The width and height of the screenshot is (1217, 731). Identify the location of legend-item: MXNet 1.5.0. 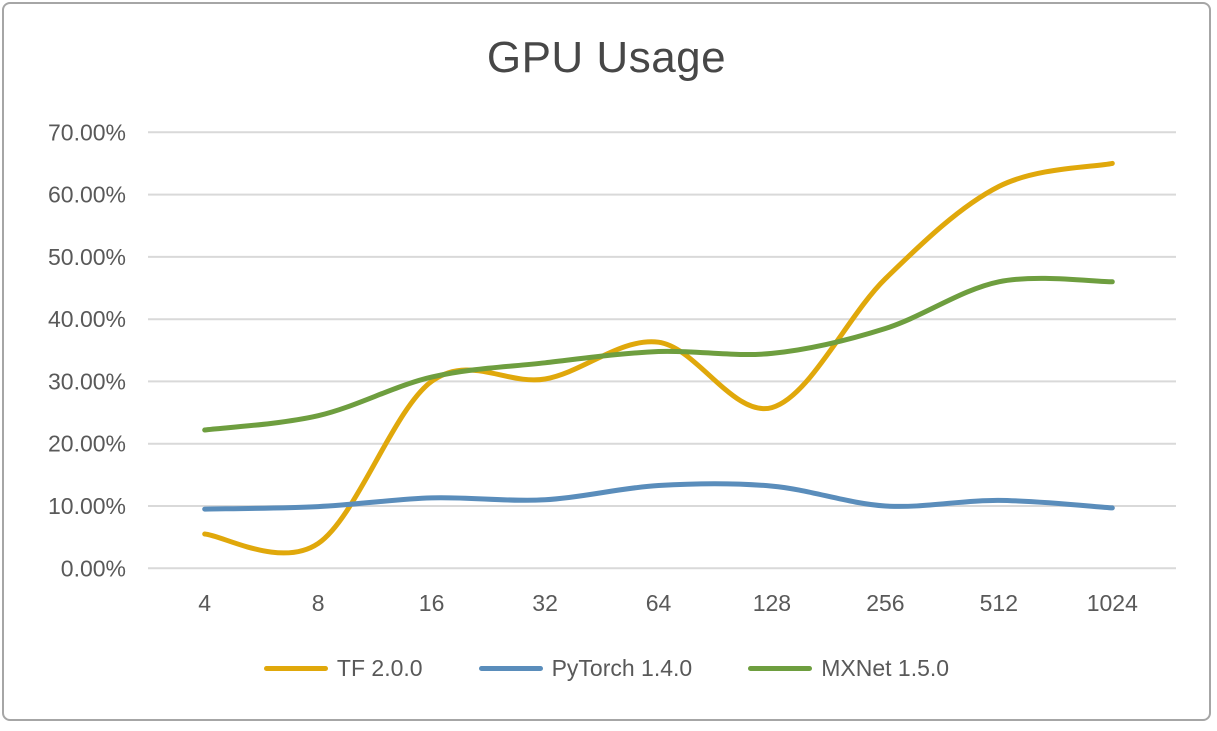
(848, 668).